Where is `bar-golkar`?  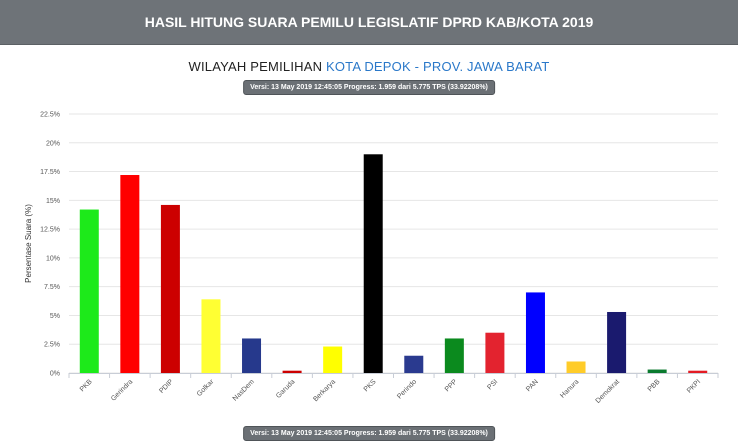 bar-golkar is located at coordinates (211, 336).